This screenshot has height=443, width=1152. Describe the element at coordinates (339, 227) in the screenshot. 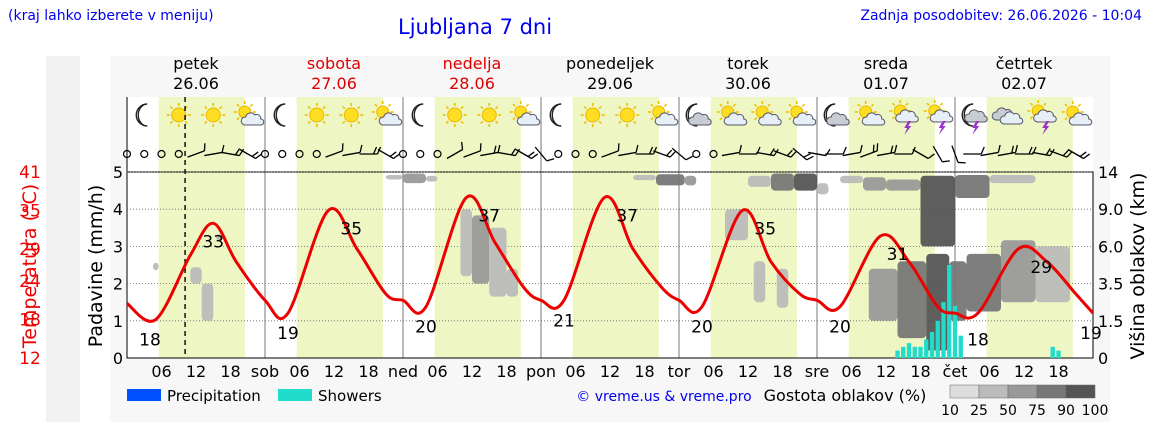

I see `daylight-band` at that location.